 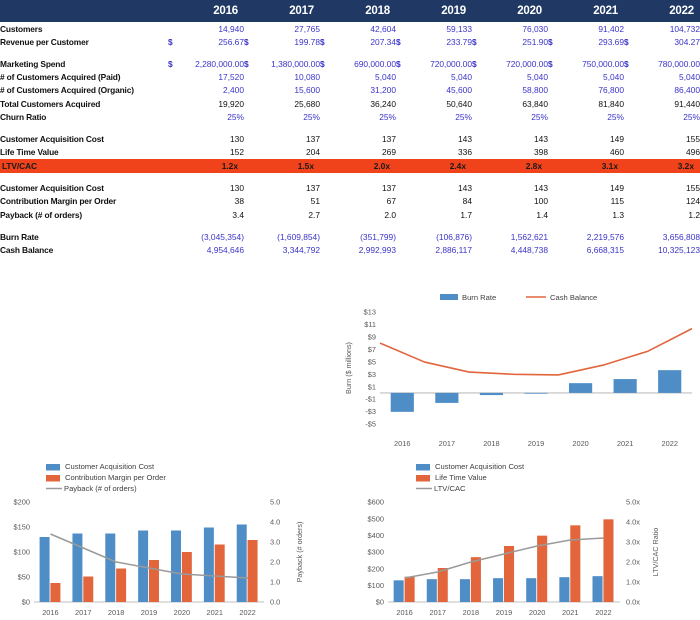 I want to click on cell-customers-2020: 76,030, so click(x=535, y=28).